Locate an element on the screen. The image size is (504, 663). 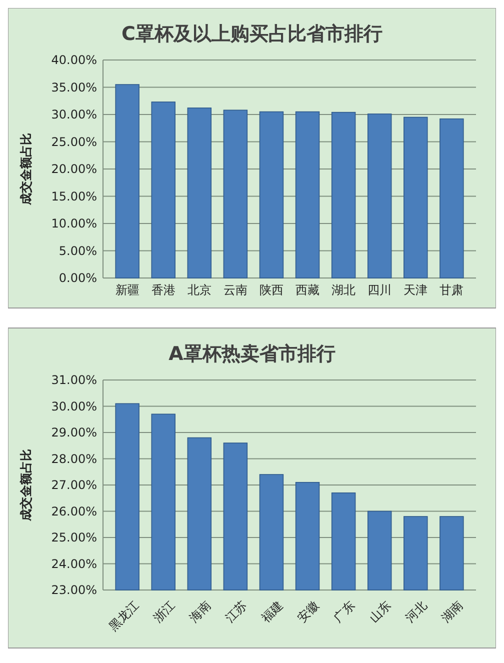
y-tick-label: 10.00% is located at coordinates (74, 223).